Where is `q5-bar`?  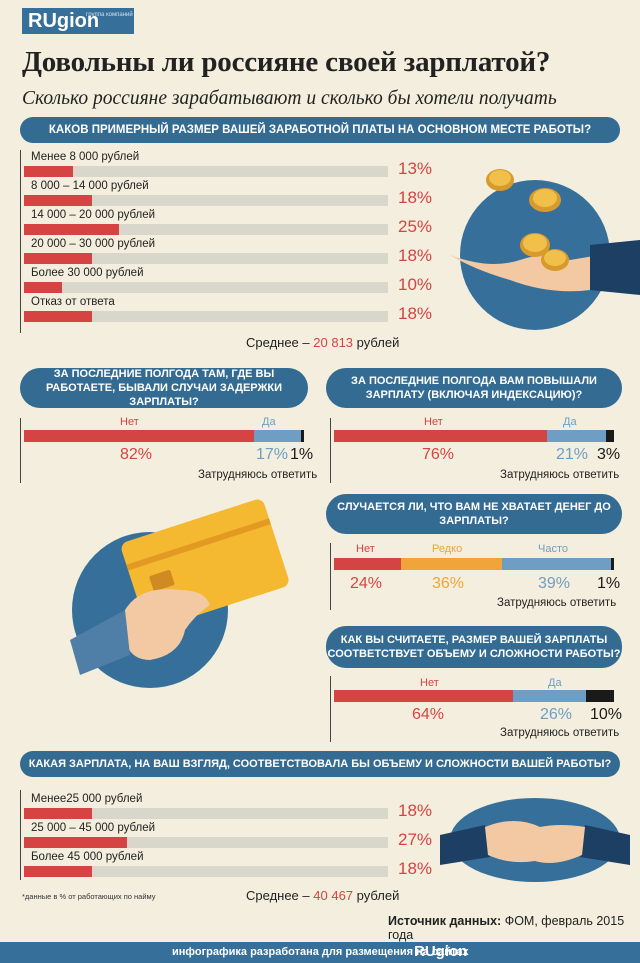
q5-bar is located at coordinates (474, 696).